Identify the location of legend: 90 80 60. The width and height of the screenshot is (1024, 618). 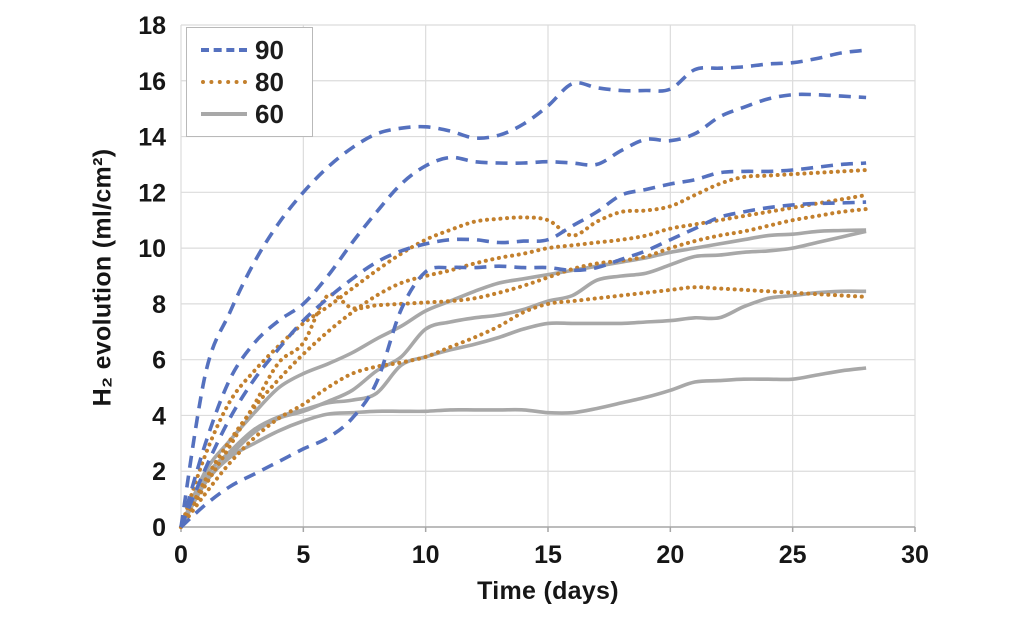
(249, 82).